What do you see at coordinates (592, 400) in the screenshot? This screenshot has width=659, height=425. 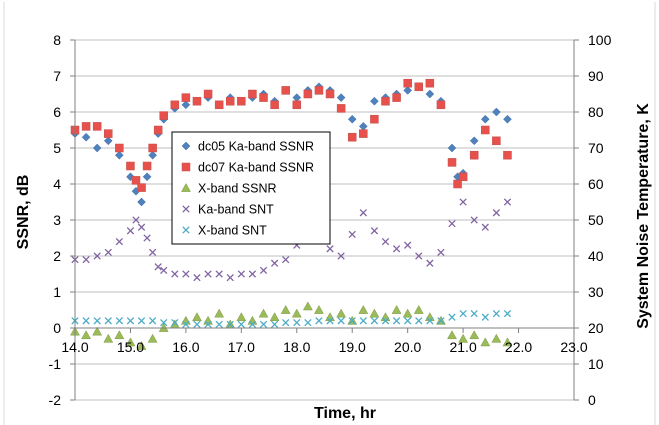 I see `y-right-tick-label: 0` at bounding box center [592, 400].